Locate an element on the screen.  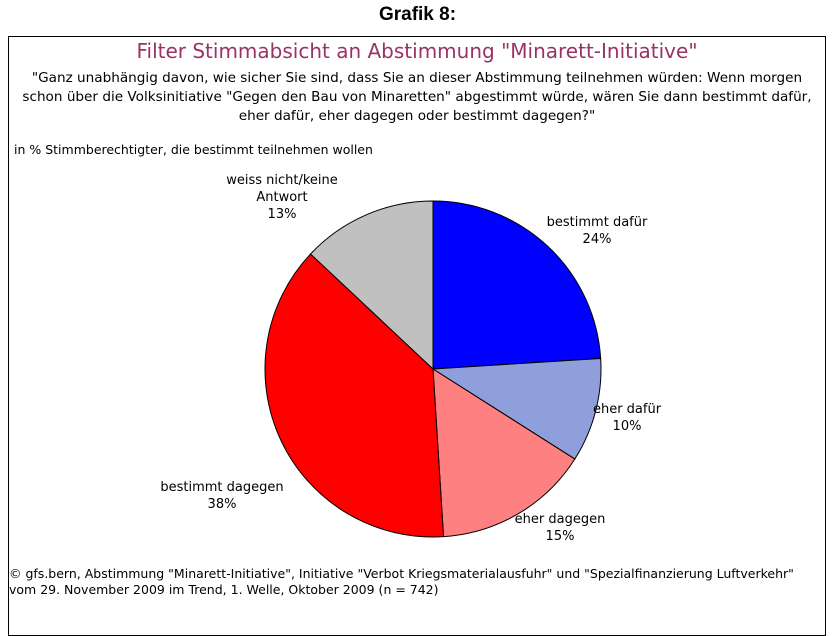
value-label: 10% is located at coordinates (627, 426).